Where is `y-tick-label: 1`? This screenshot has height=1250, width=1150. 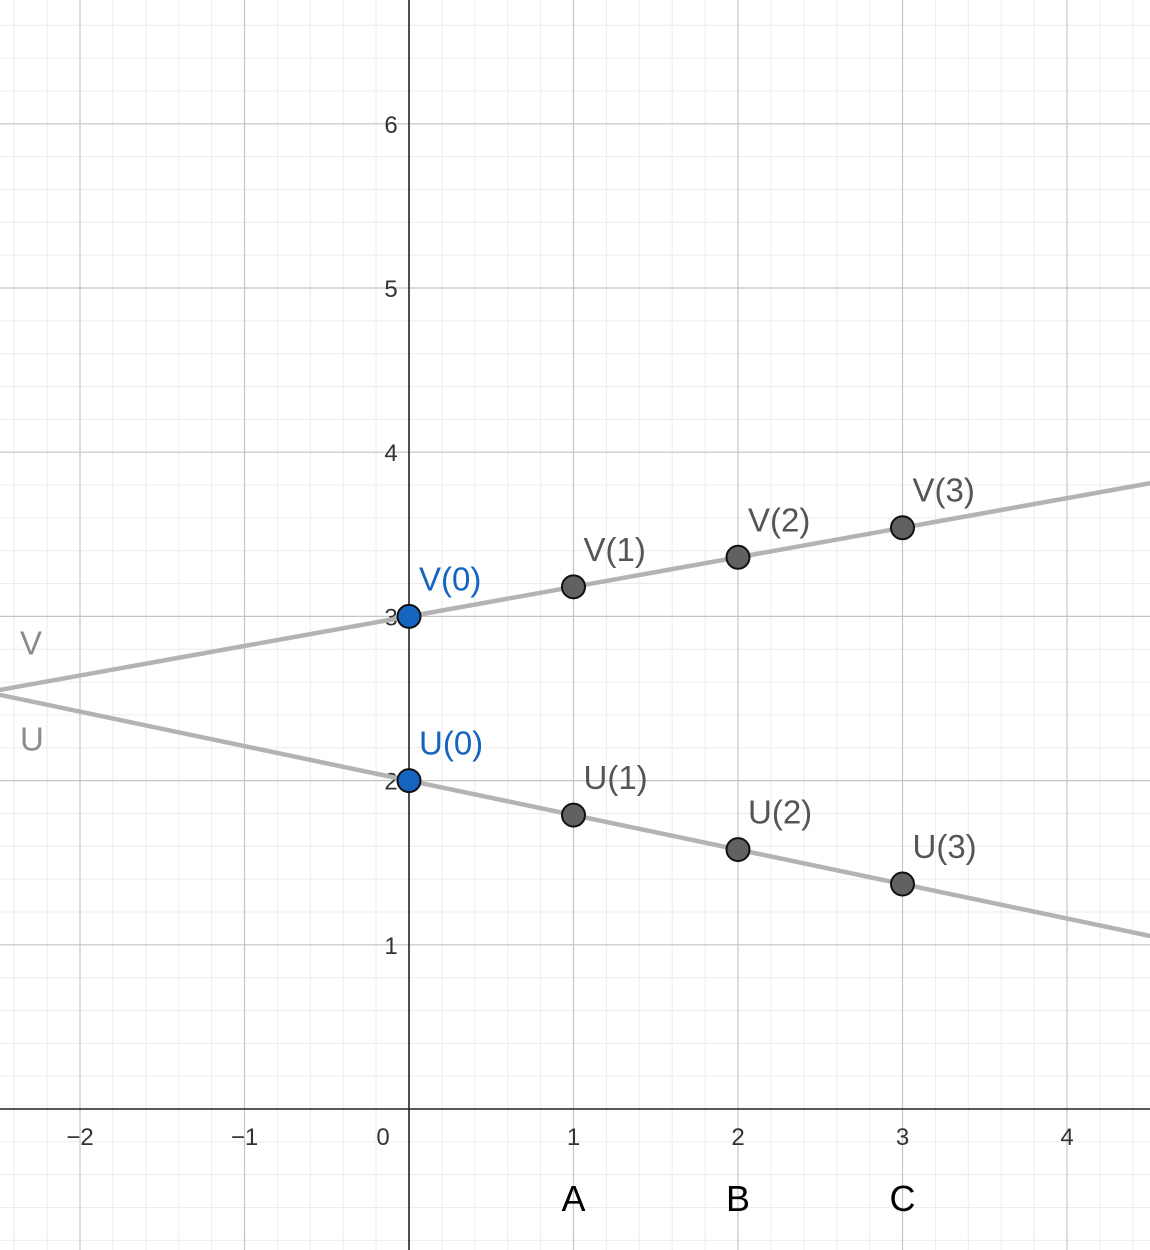
y-tick-label: 1 is located at coordinates (390, 946).